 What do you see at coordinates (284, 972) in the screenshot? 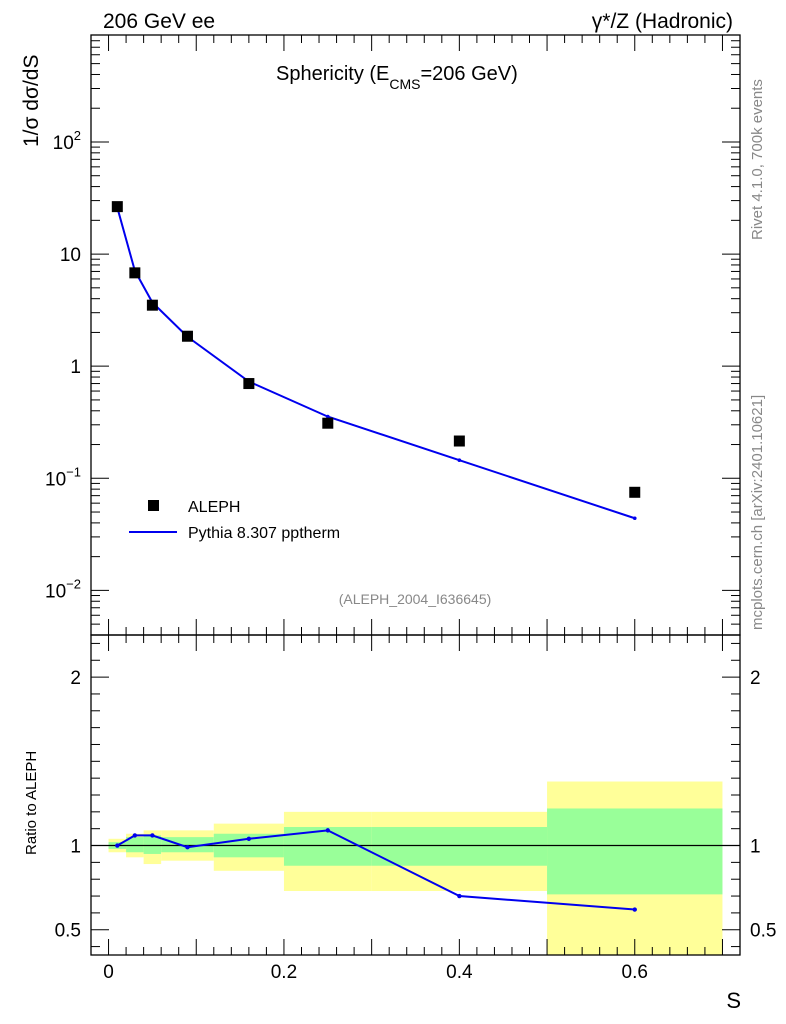
I see `x-tick-label-1: 0.2` at bounding box center [284, 972].